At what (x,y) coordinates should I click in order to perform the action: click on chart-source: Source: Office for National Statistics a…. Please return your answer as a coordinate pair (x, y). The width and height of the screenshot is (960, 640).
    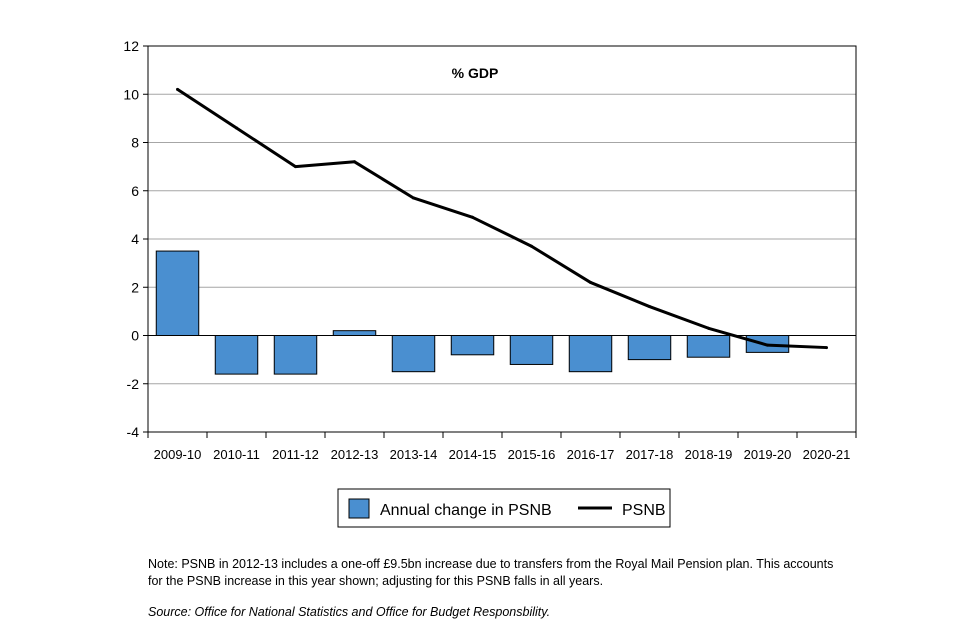
    Looking at the image, I should click on (349, 612).